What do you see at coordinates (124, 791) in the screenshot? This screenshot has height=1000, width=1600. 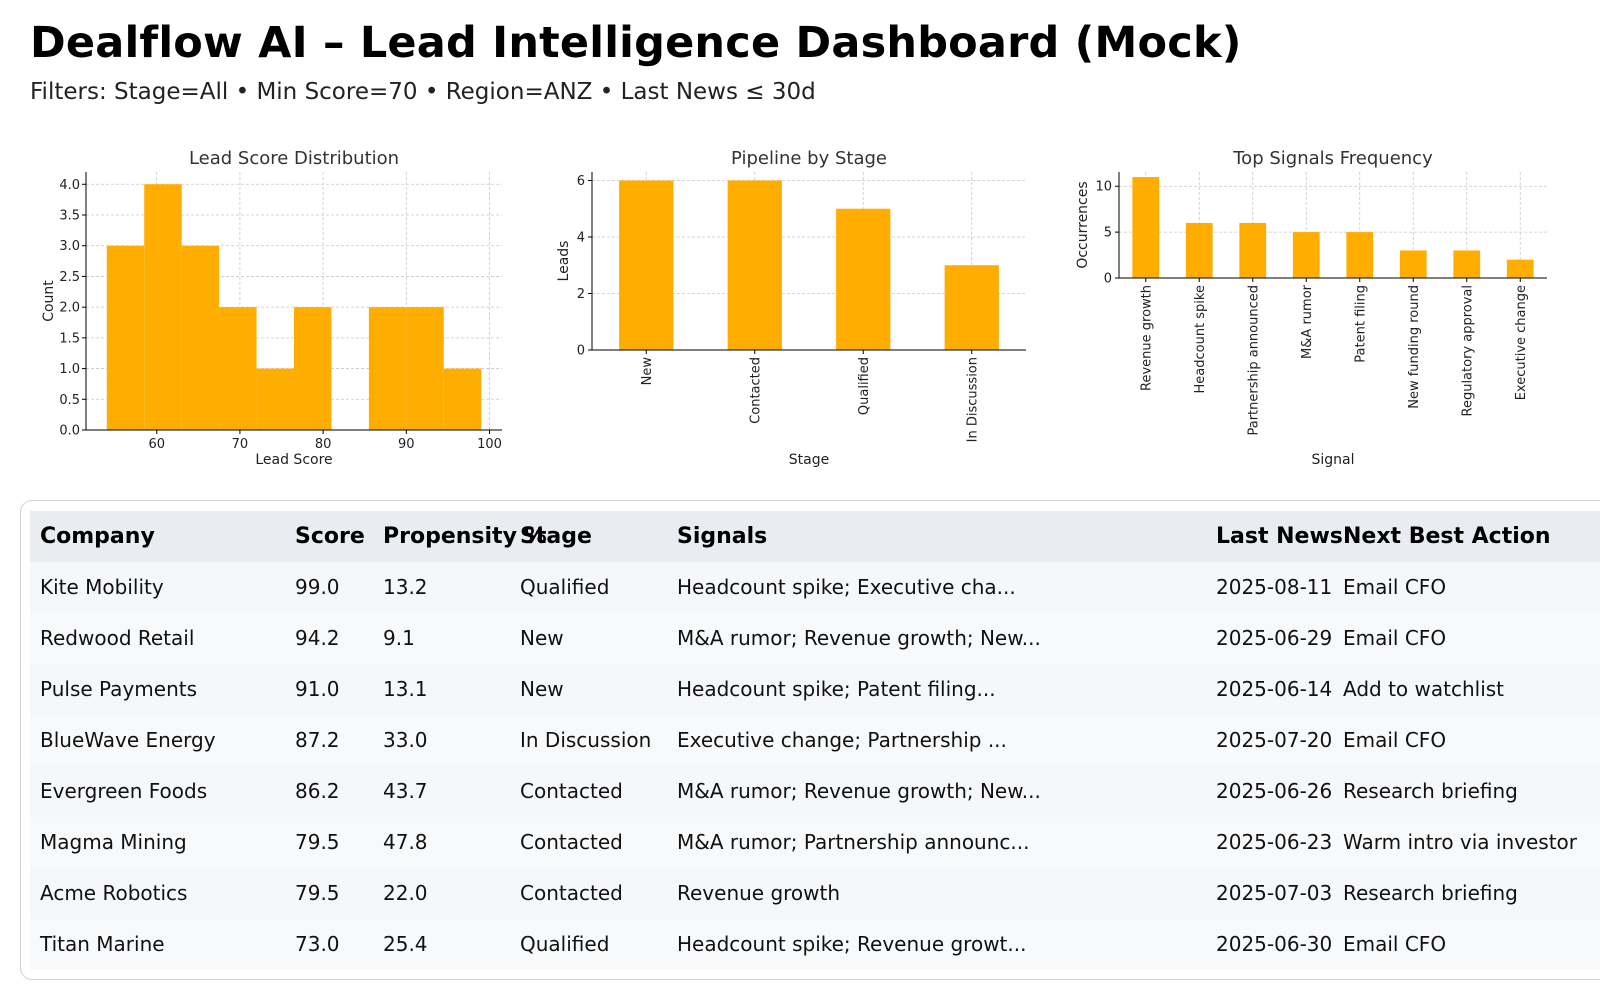 I see `cell-company: Evergreen Foods` at bounding box center [124, 791].